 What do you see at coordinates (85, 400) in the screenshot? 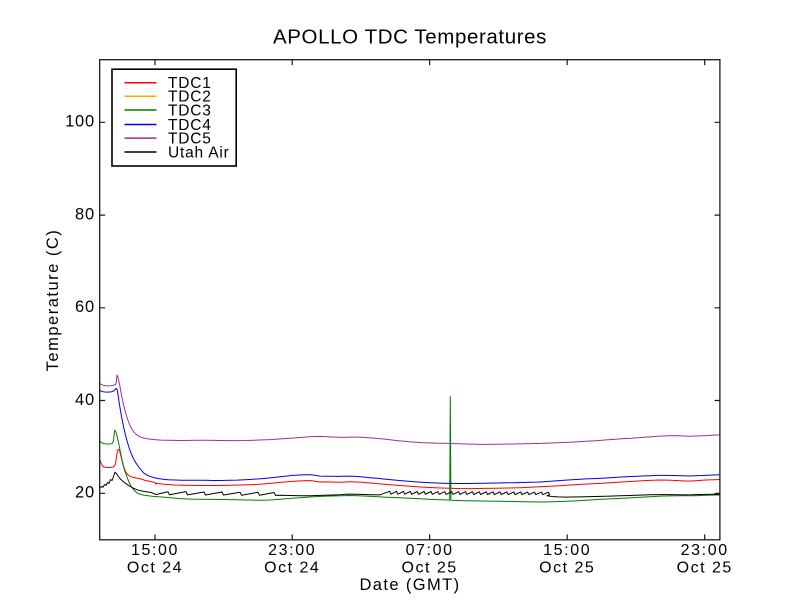
I see `svg-text: 40` at bounding box center [85, 400].